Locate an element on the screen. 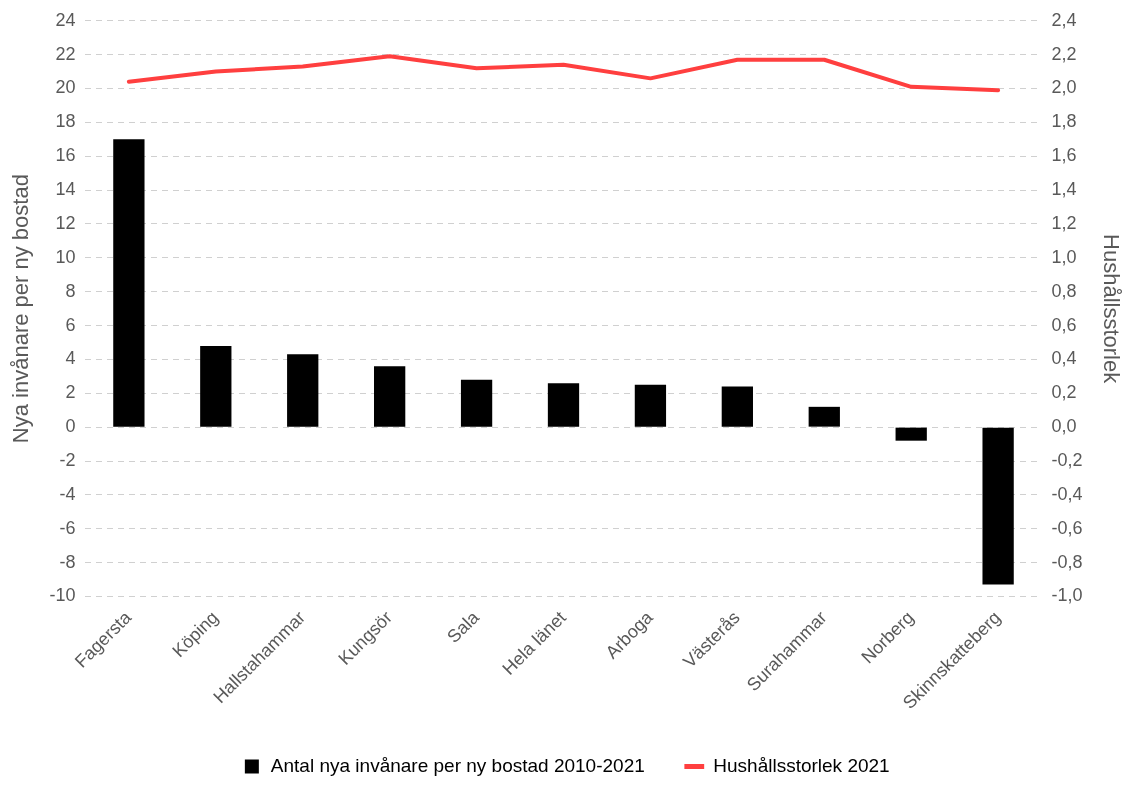  y-tick-label: 24 is located at coordinates (65, 19).